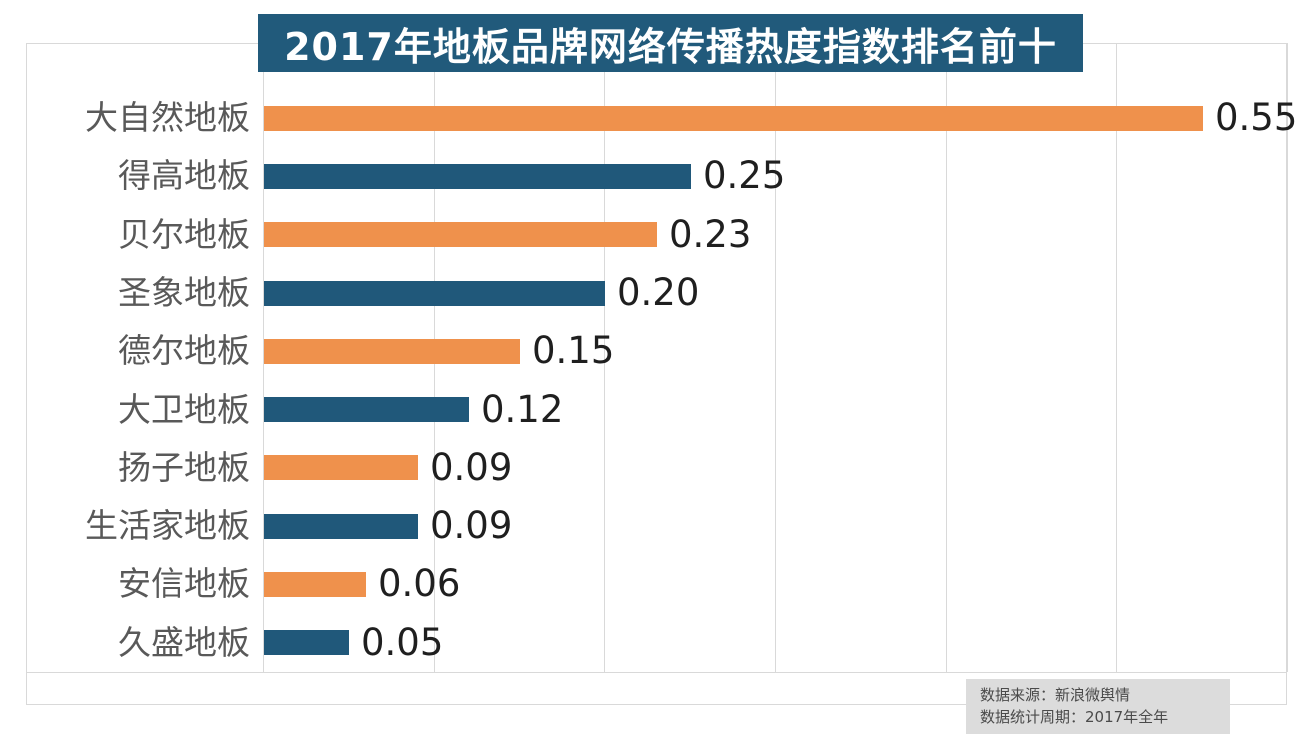 This screenshot has height=739, width=1314. What do you see at coordinates (656, 672) in the screenshot?
I see `plot-bottom-axis-line` at bounding box center [656, 672].